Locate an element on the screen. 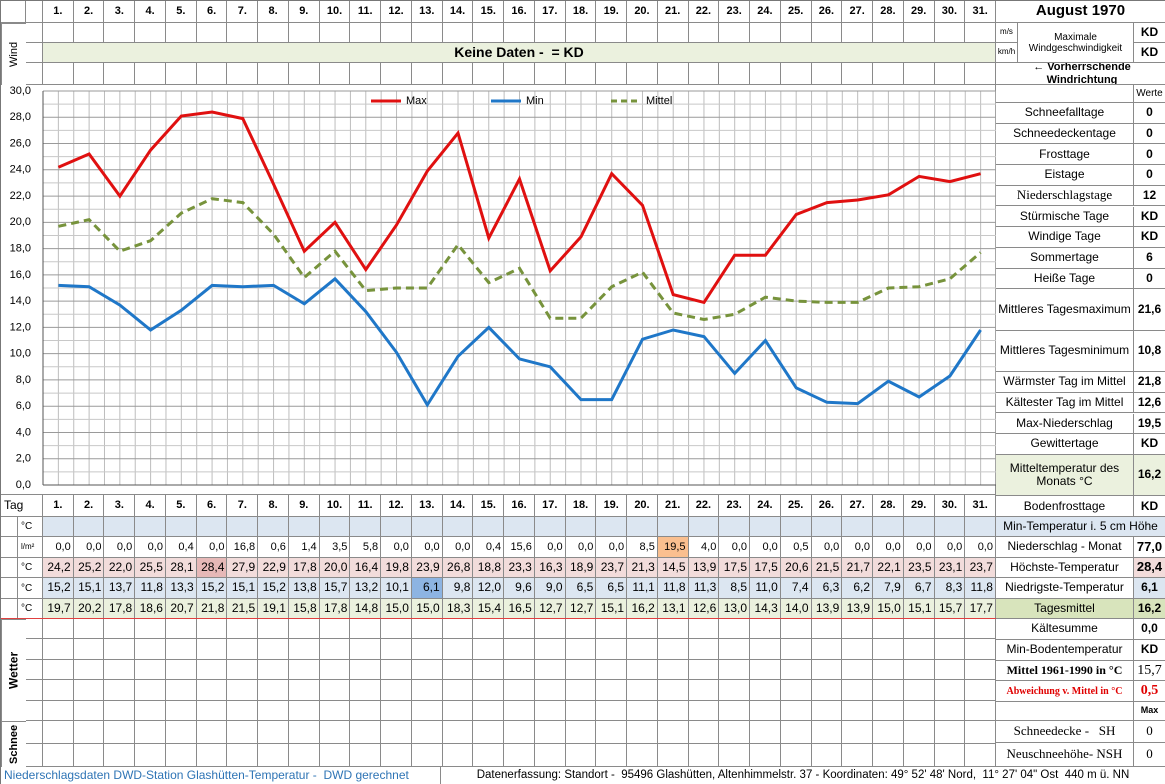 The width and height of the screenshot is (1165, 784). day-header: 14. is located at coordinates (458, 12).